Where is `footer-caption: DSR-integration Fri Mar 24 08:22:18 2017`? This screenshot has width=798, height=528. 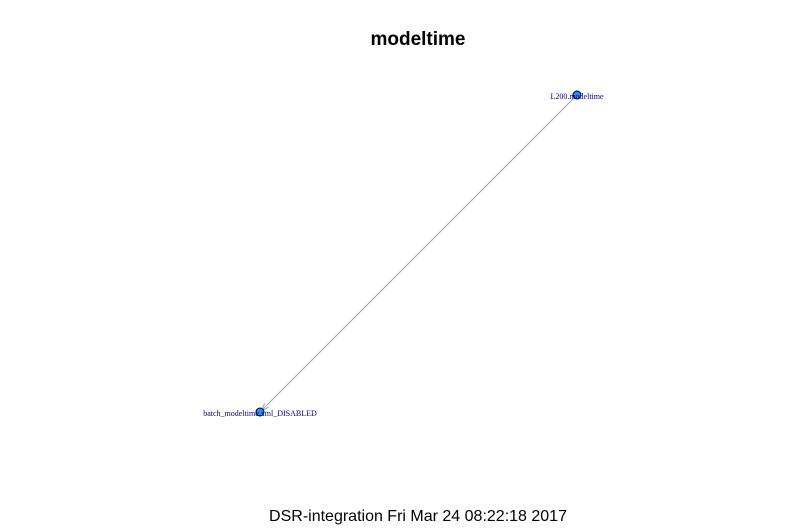 footer-caption: DSR-integration Fri Mar 24 08:22:18 2017 is located at coordinates (418, 516).